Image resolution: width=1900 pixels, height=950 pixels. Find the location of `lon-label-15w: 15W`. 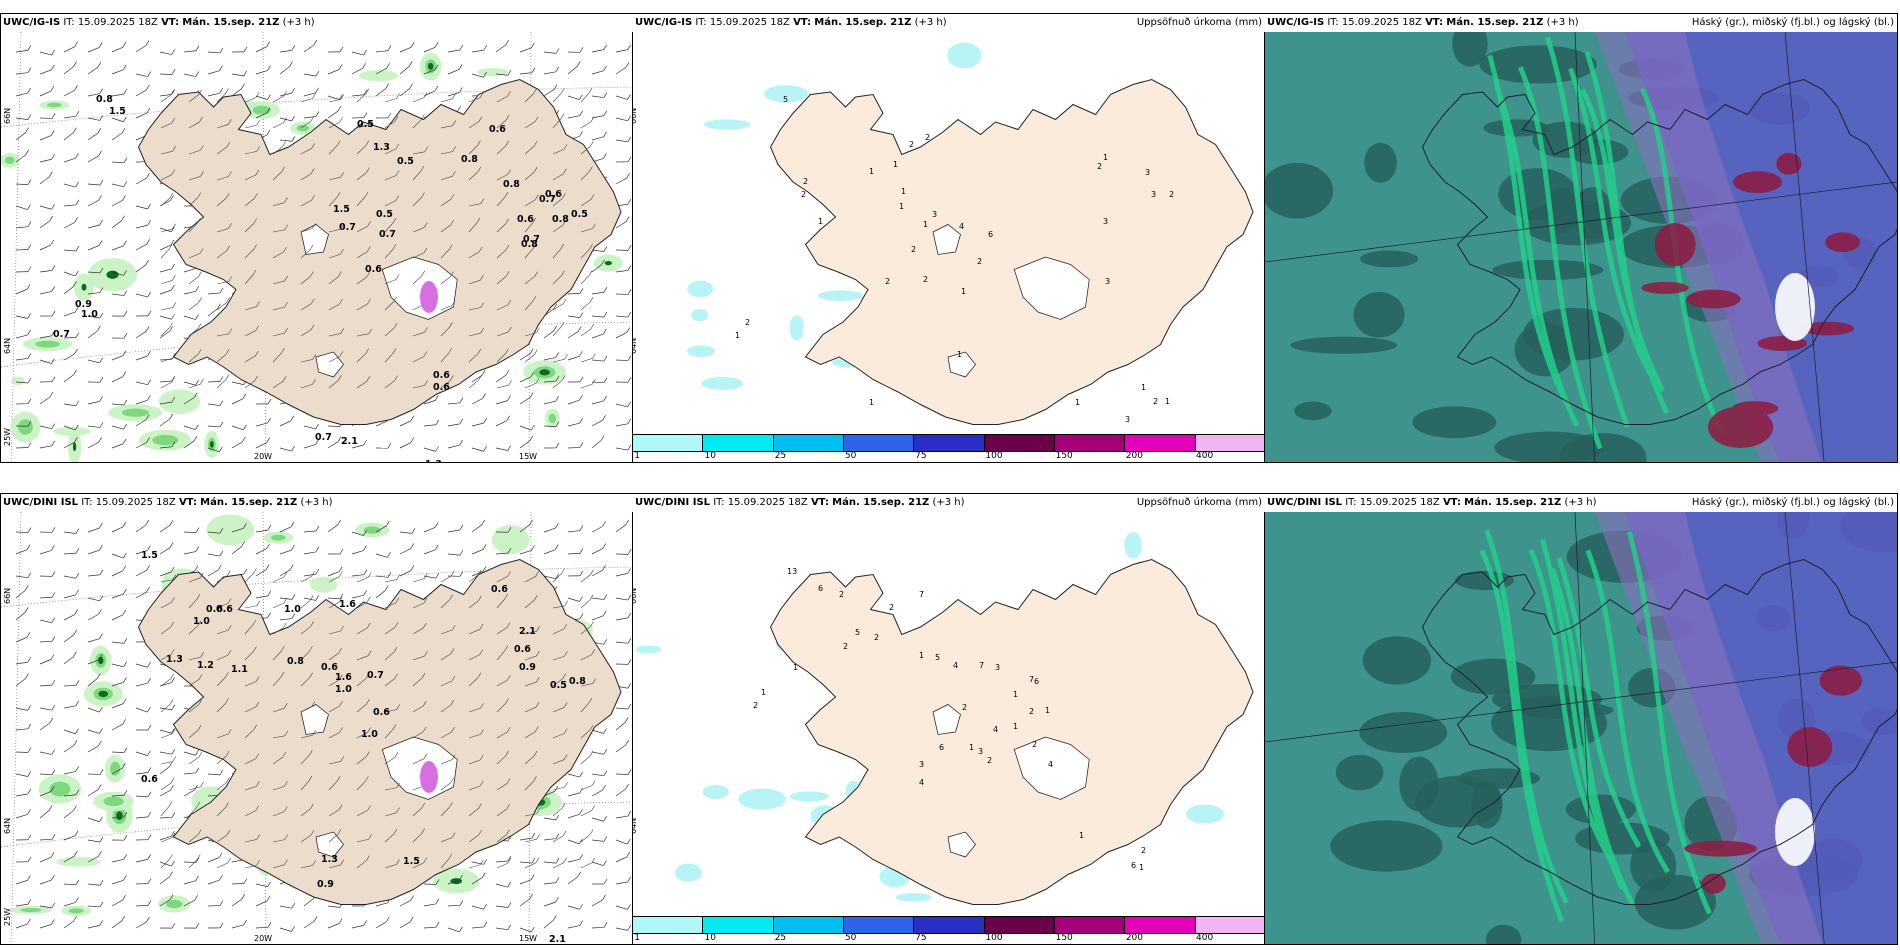

lon-label-15w: 15W is located at coordinates (528, 938).